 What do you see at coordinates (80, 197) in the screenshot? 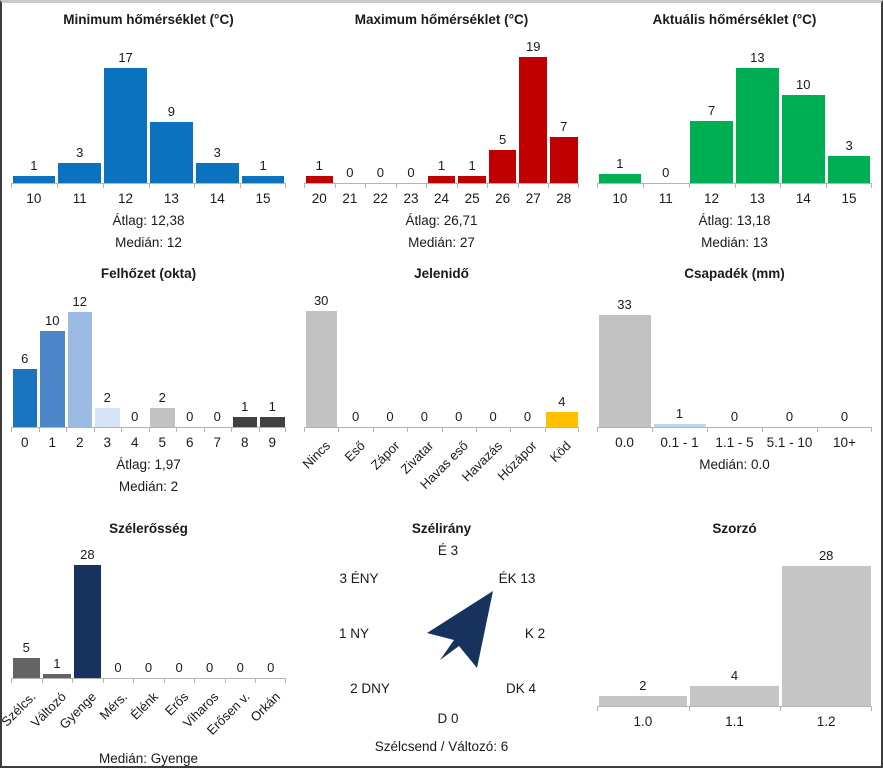
I see `category-label: 11` at bounding box center [80, 197].